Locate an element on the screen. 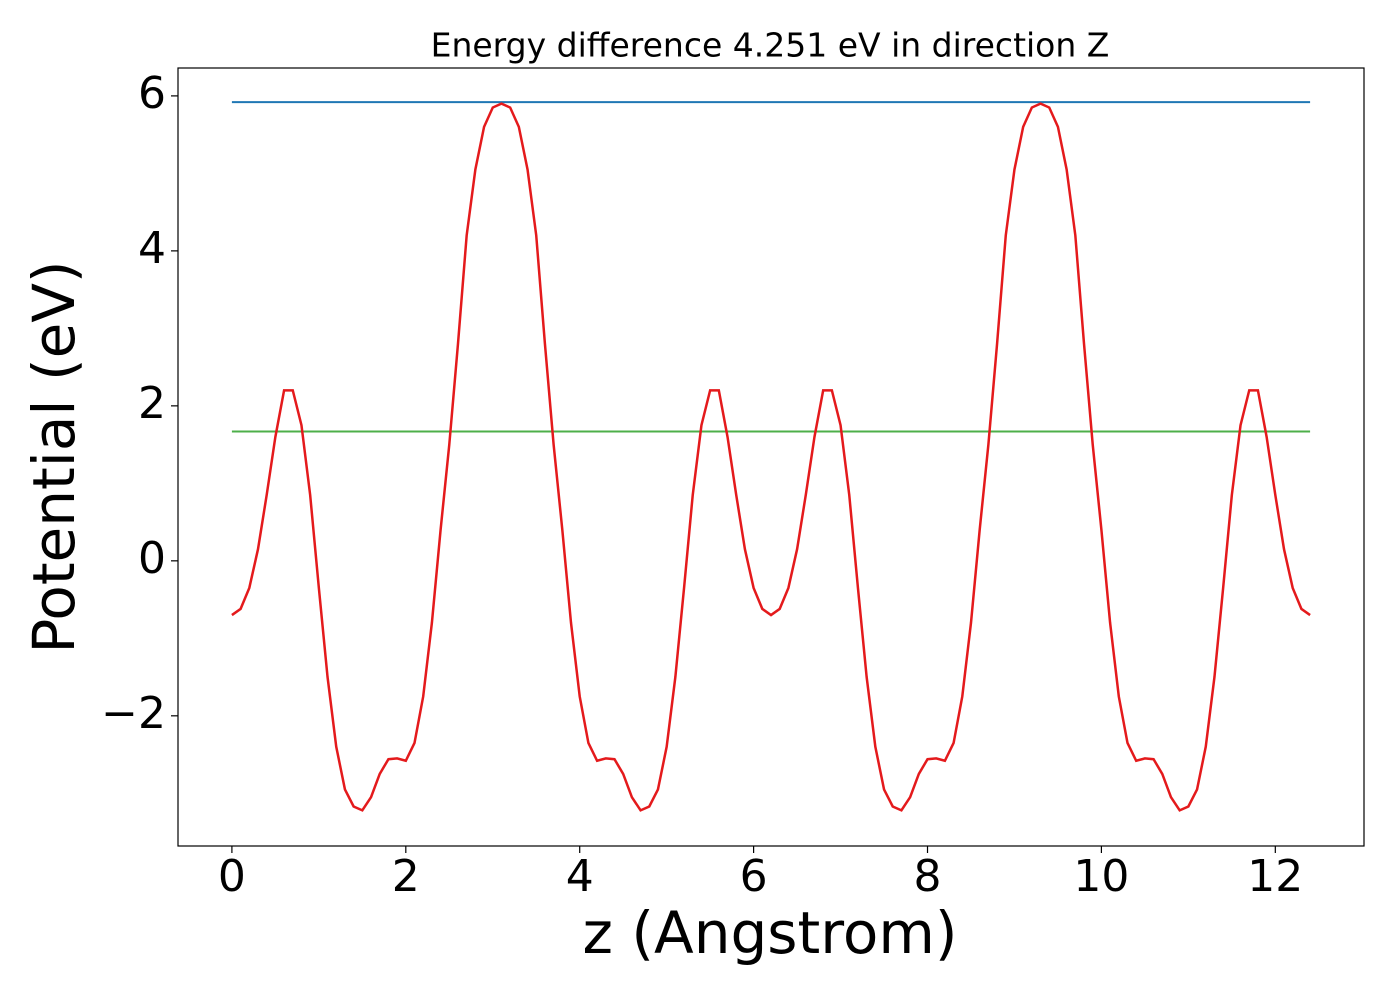  y-tick-label: 0 is located at coordinates (152, 558).